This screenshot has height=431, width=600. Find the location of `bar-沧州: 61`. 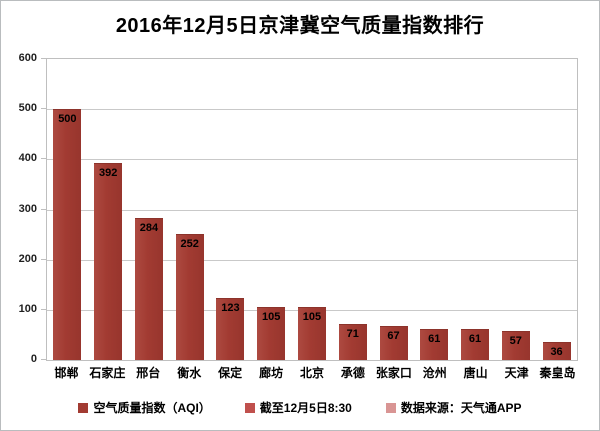

bar-沧州: 61 is located at coordinates (434, 344).